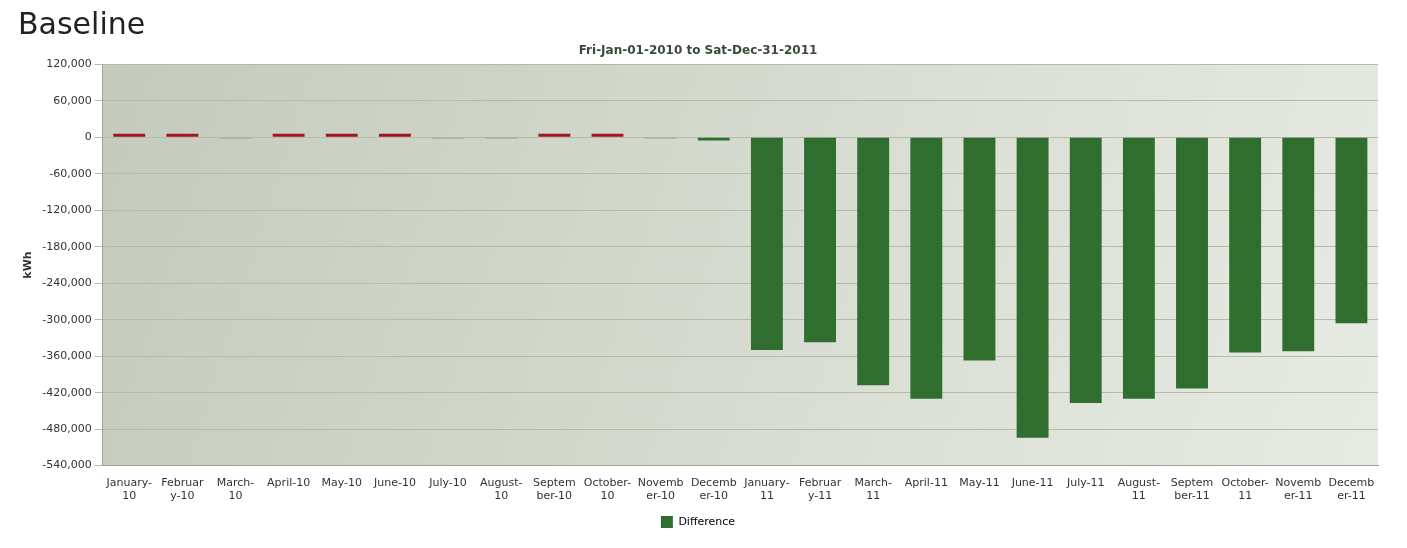 The image size is (1407, 548). I want to click on x-tick-label: September-11, so click(1192, 489).